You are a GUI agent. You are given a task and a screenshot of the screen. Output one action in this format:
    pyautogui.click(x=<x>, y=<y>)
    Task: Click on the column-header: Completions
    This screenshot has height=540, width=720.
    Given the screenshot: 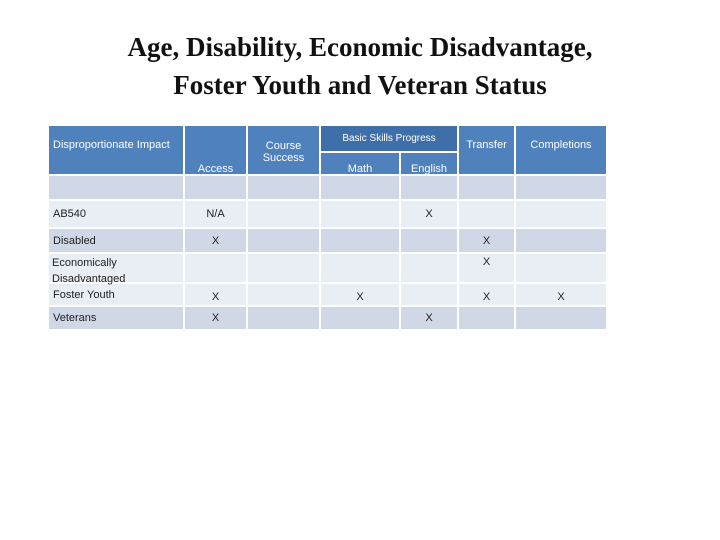 What is the action you would take?
    pyautogui.click(x=561, y=150)
    